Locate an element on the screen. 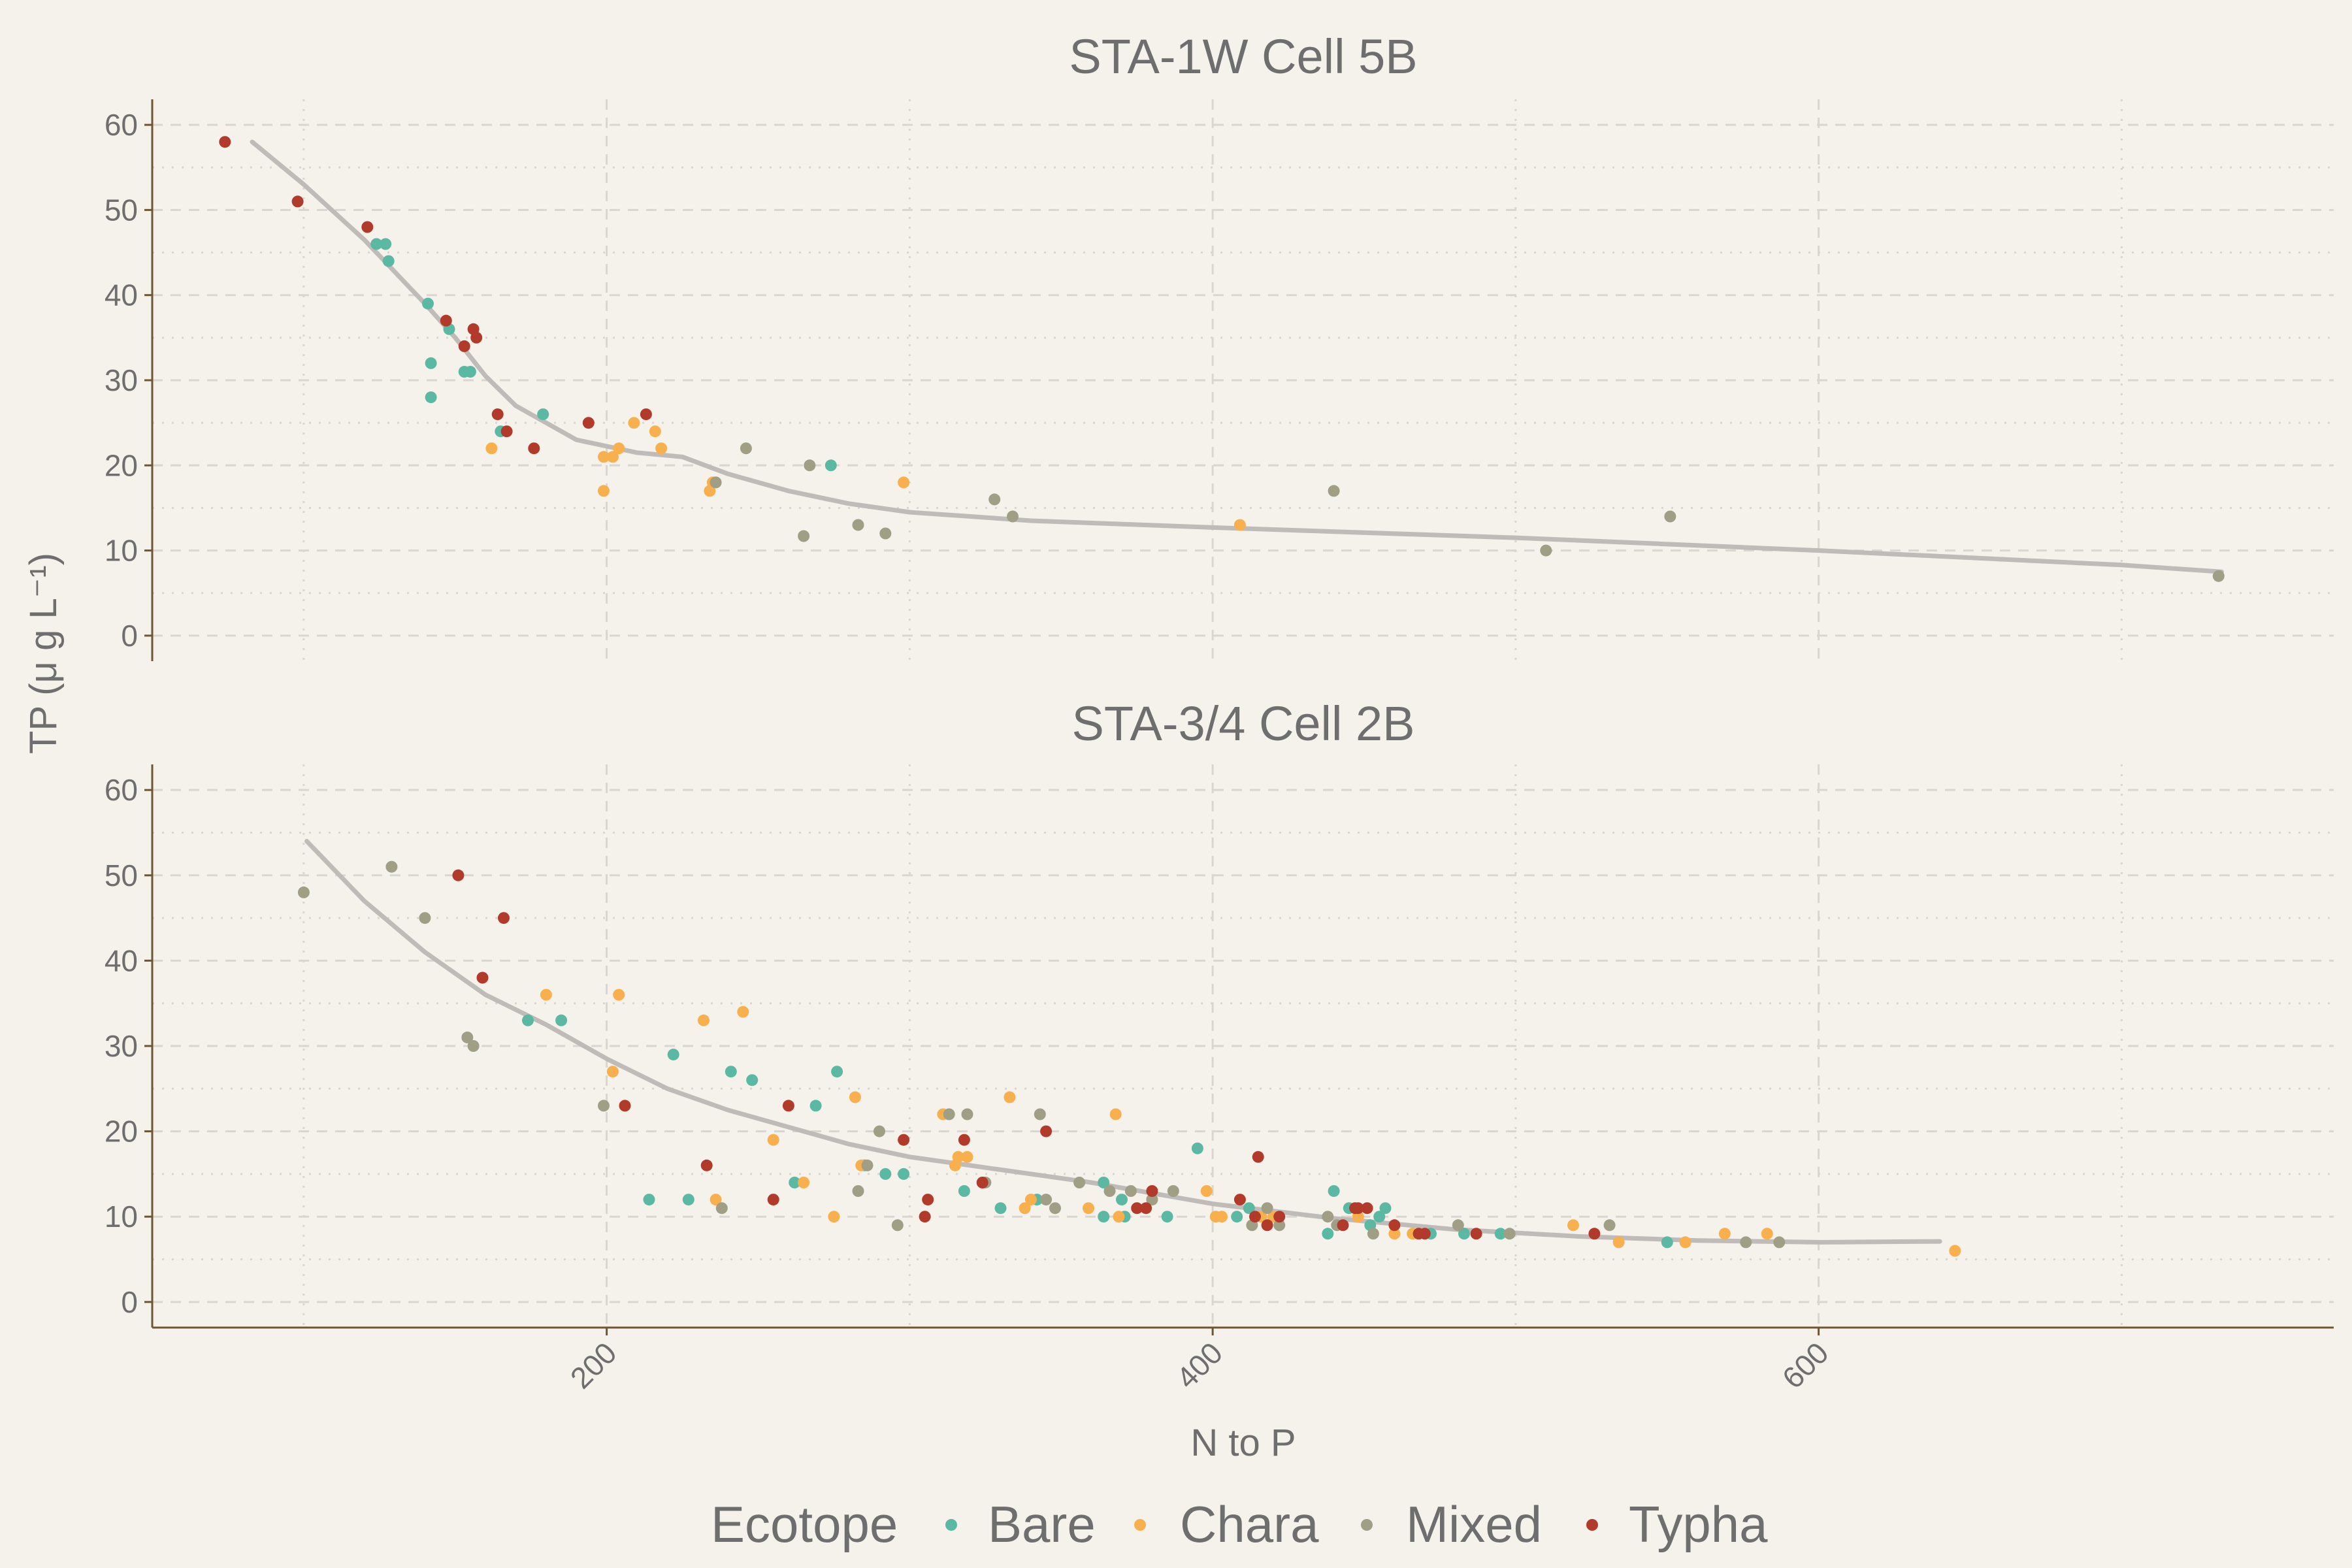 The height and width of the screenshot is (1568, 2352). series-bare is located at coordinates (603, 355).